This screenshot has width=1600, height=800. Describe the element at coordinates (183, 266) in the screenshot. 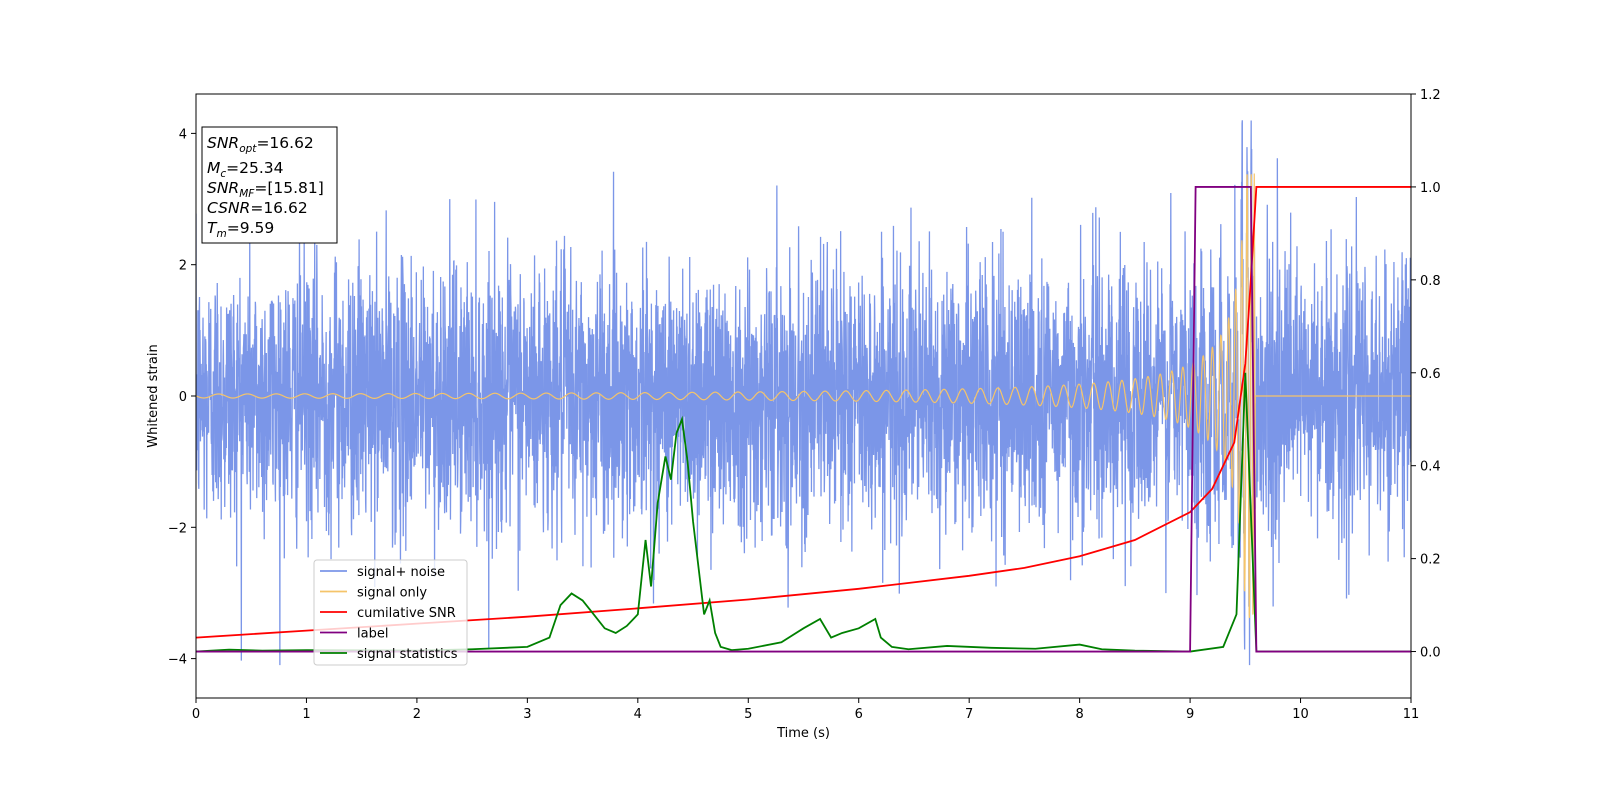

I see `y-tick-label: 2` at that location.